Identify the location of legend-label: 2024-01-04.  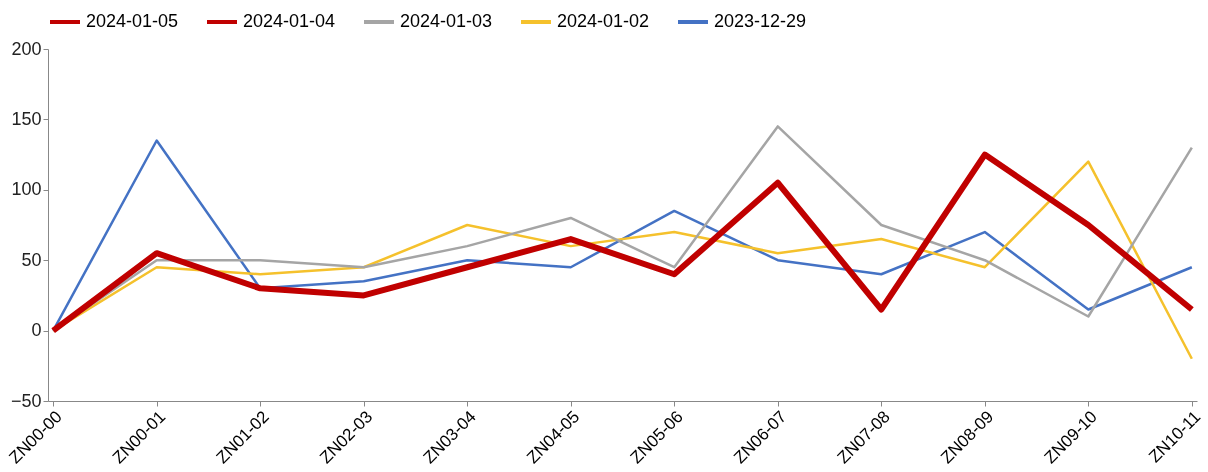
(289, 21).